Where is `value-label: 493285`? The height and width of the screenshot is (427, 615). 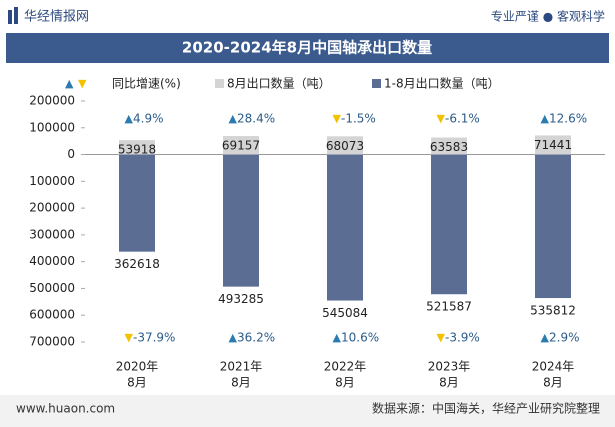
value-label: 493285 is located at coordinates (241, 299).